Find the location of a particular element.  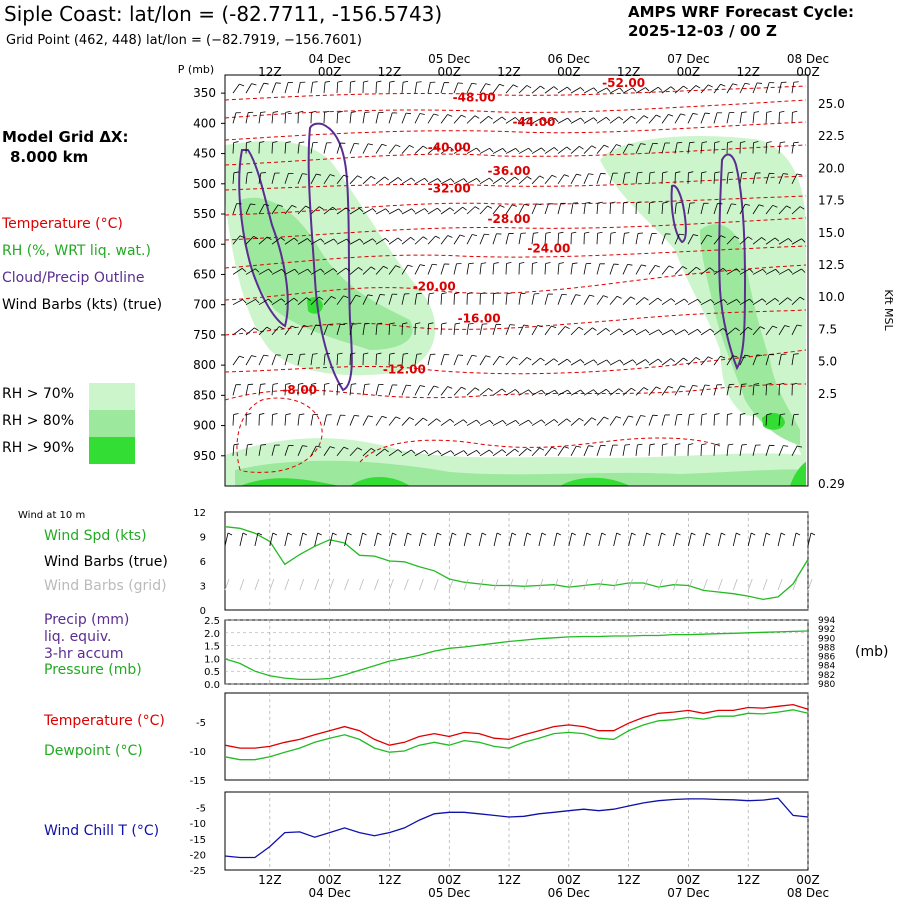

pressure-tick-right: 986 is located at coordinates (826, 658).